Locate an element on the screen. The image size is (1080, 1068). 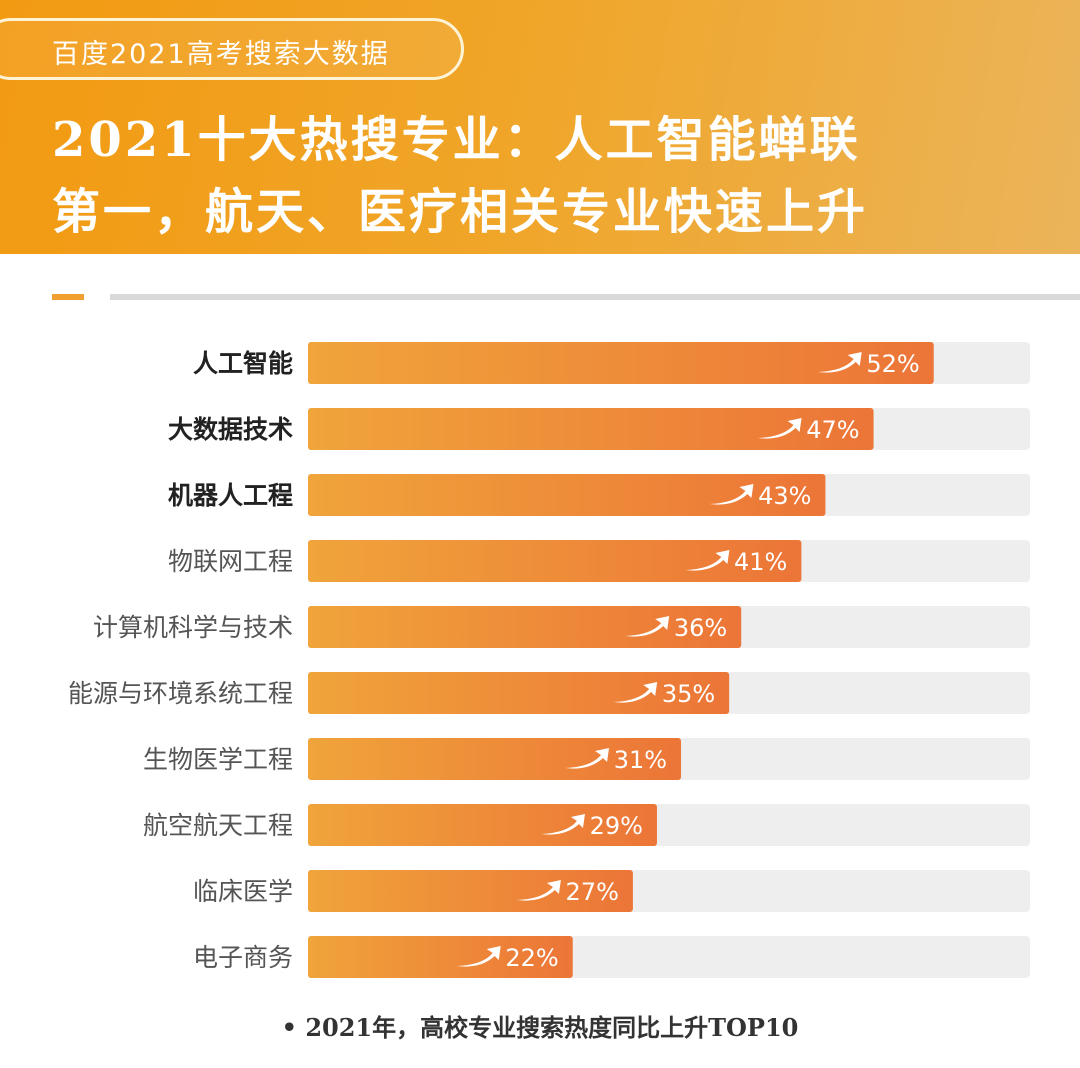
value-label: 52% is located at coordinates (892, 364).